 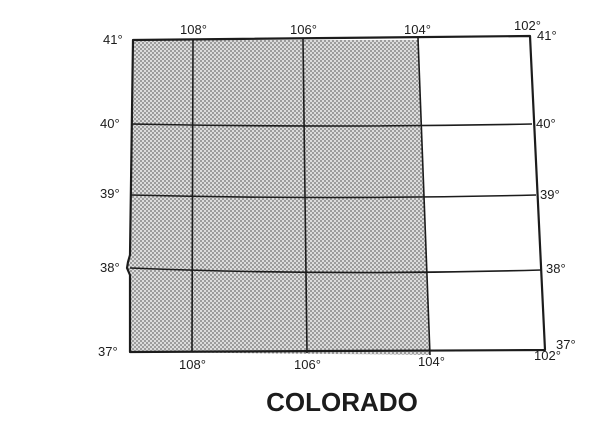 What do you see at coordinates (108, 351) in the screenshot?
I see `lat-label-37-left: 37°` at bounding box center [108, 351].